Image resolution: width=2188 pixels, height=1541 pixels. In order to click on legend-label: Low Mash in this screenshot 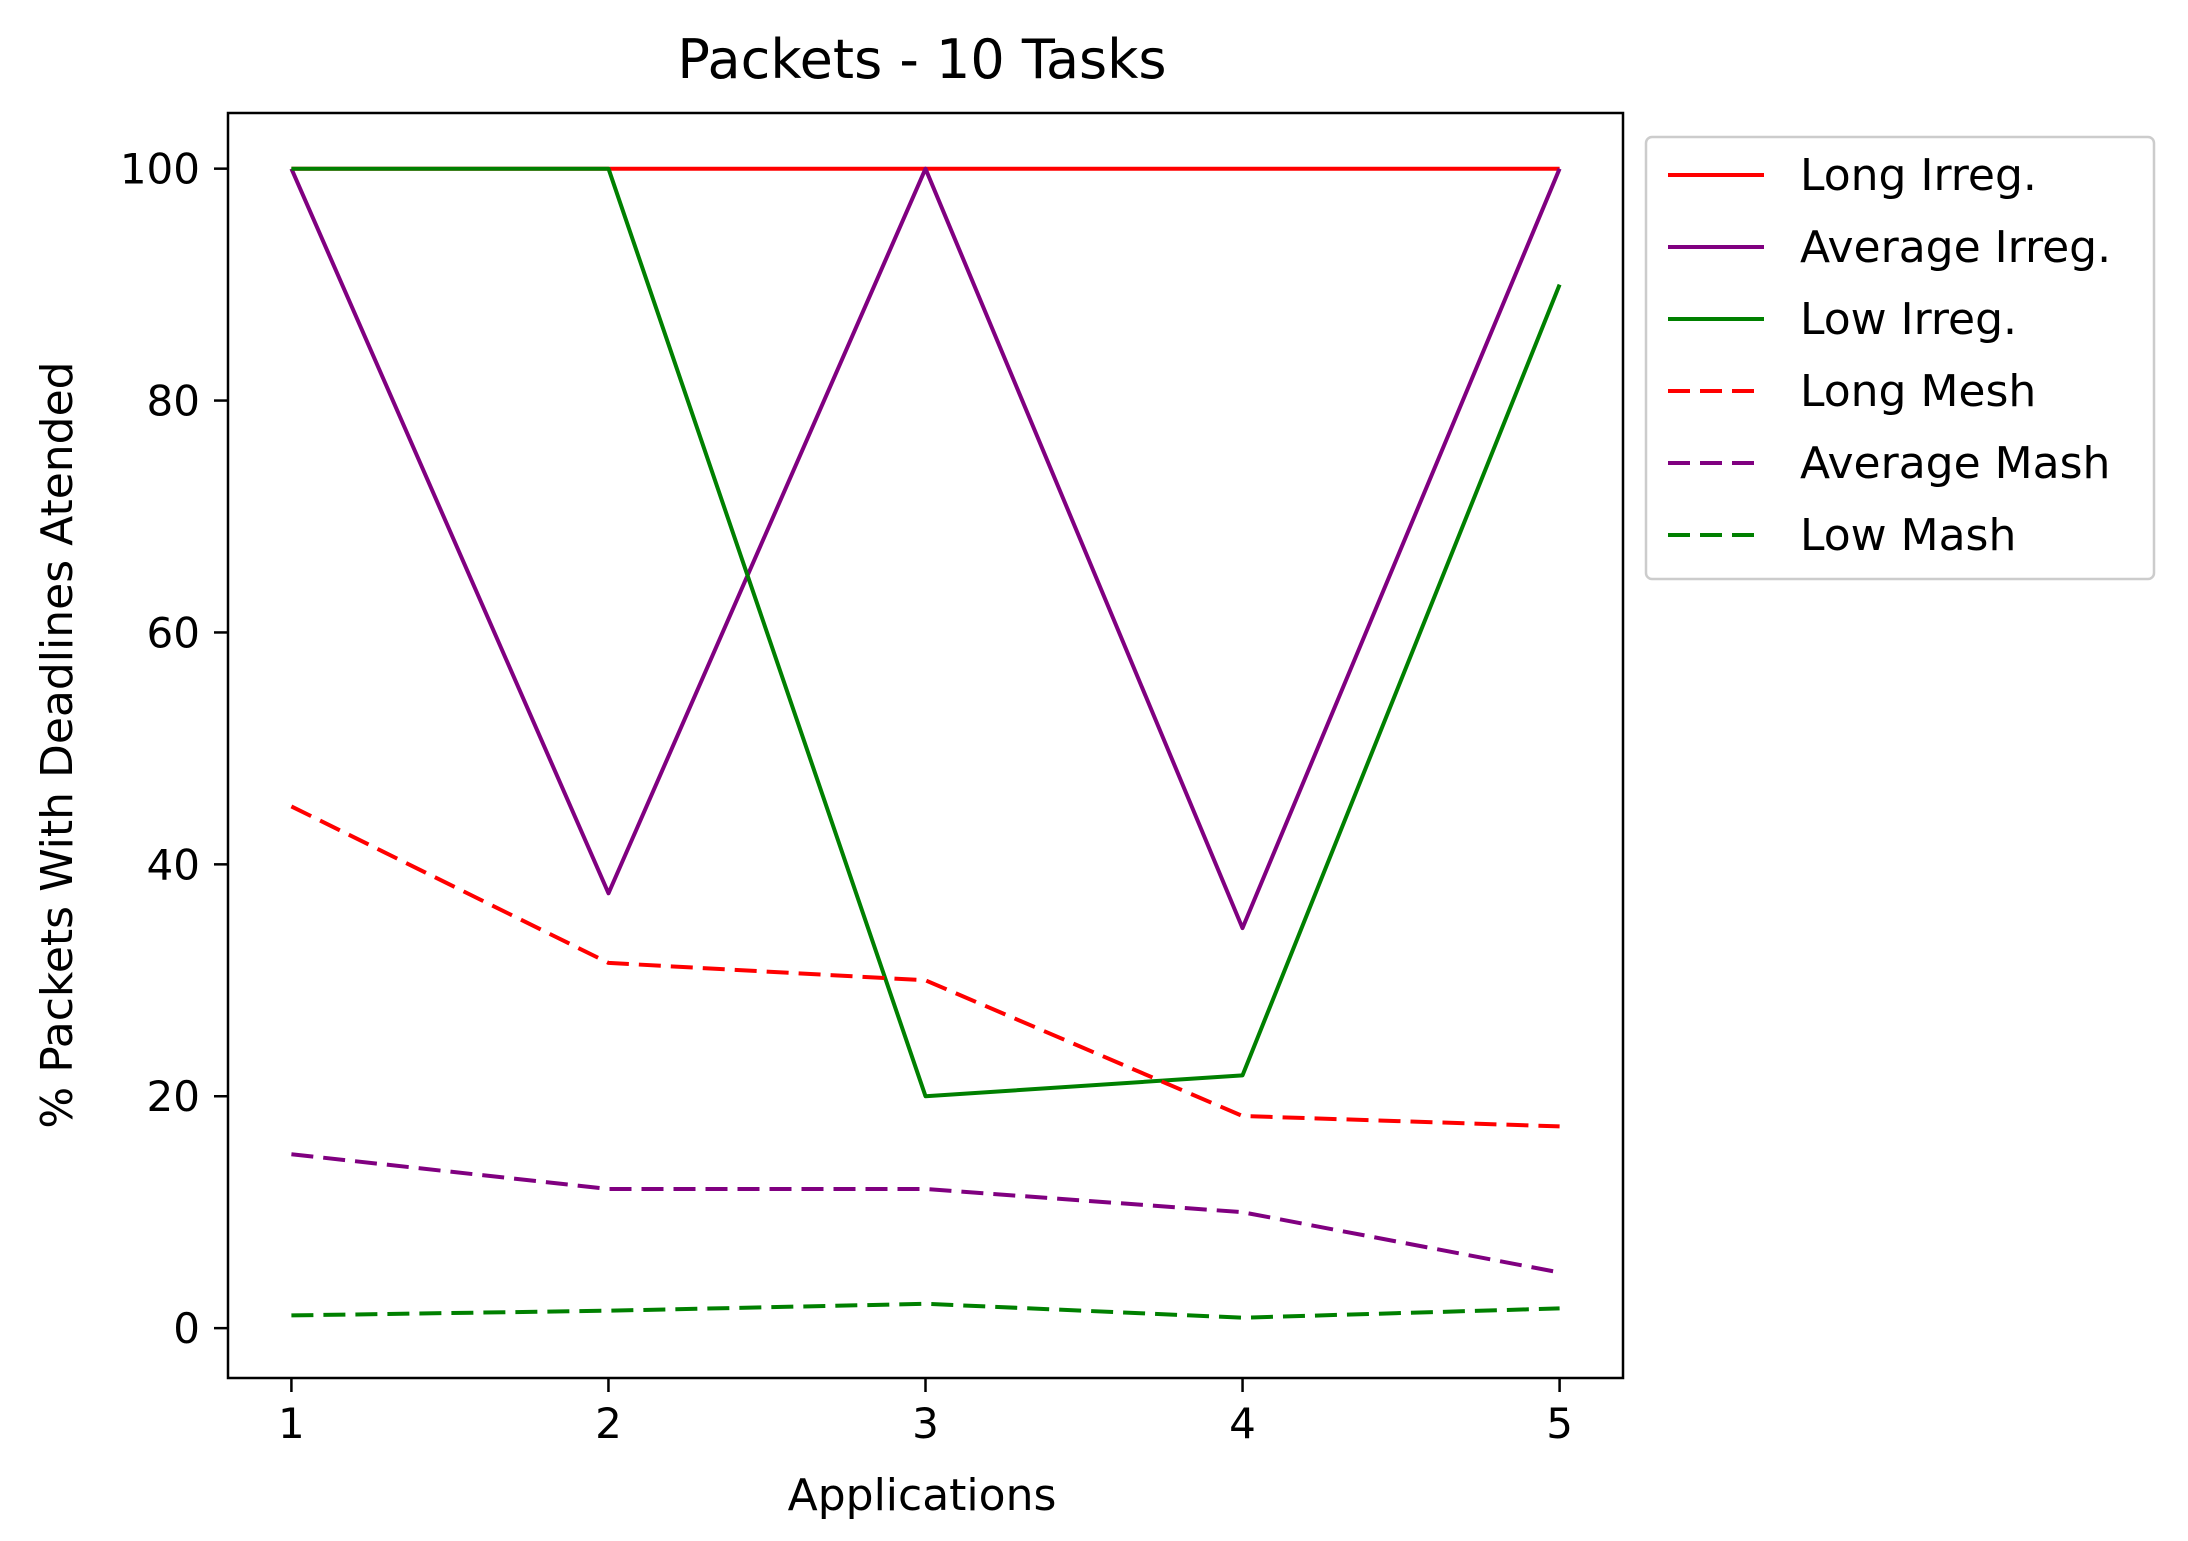, I will do `click(1908, 535)`.